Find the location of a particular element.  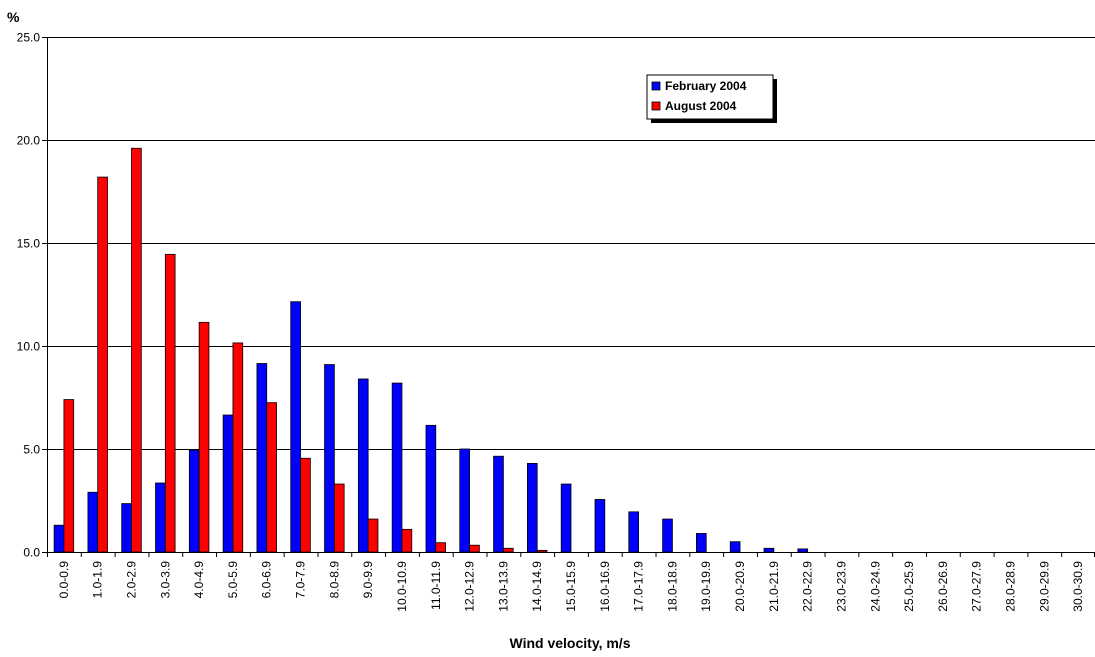

y-tick-label: 15.0 is located at coordinates (29, 244).